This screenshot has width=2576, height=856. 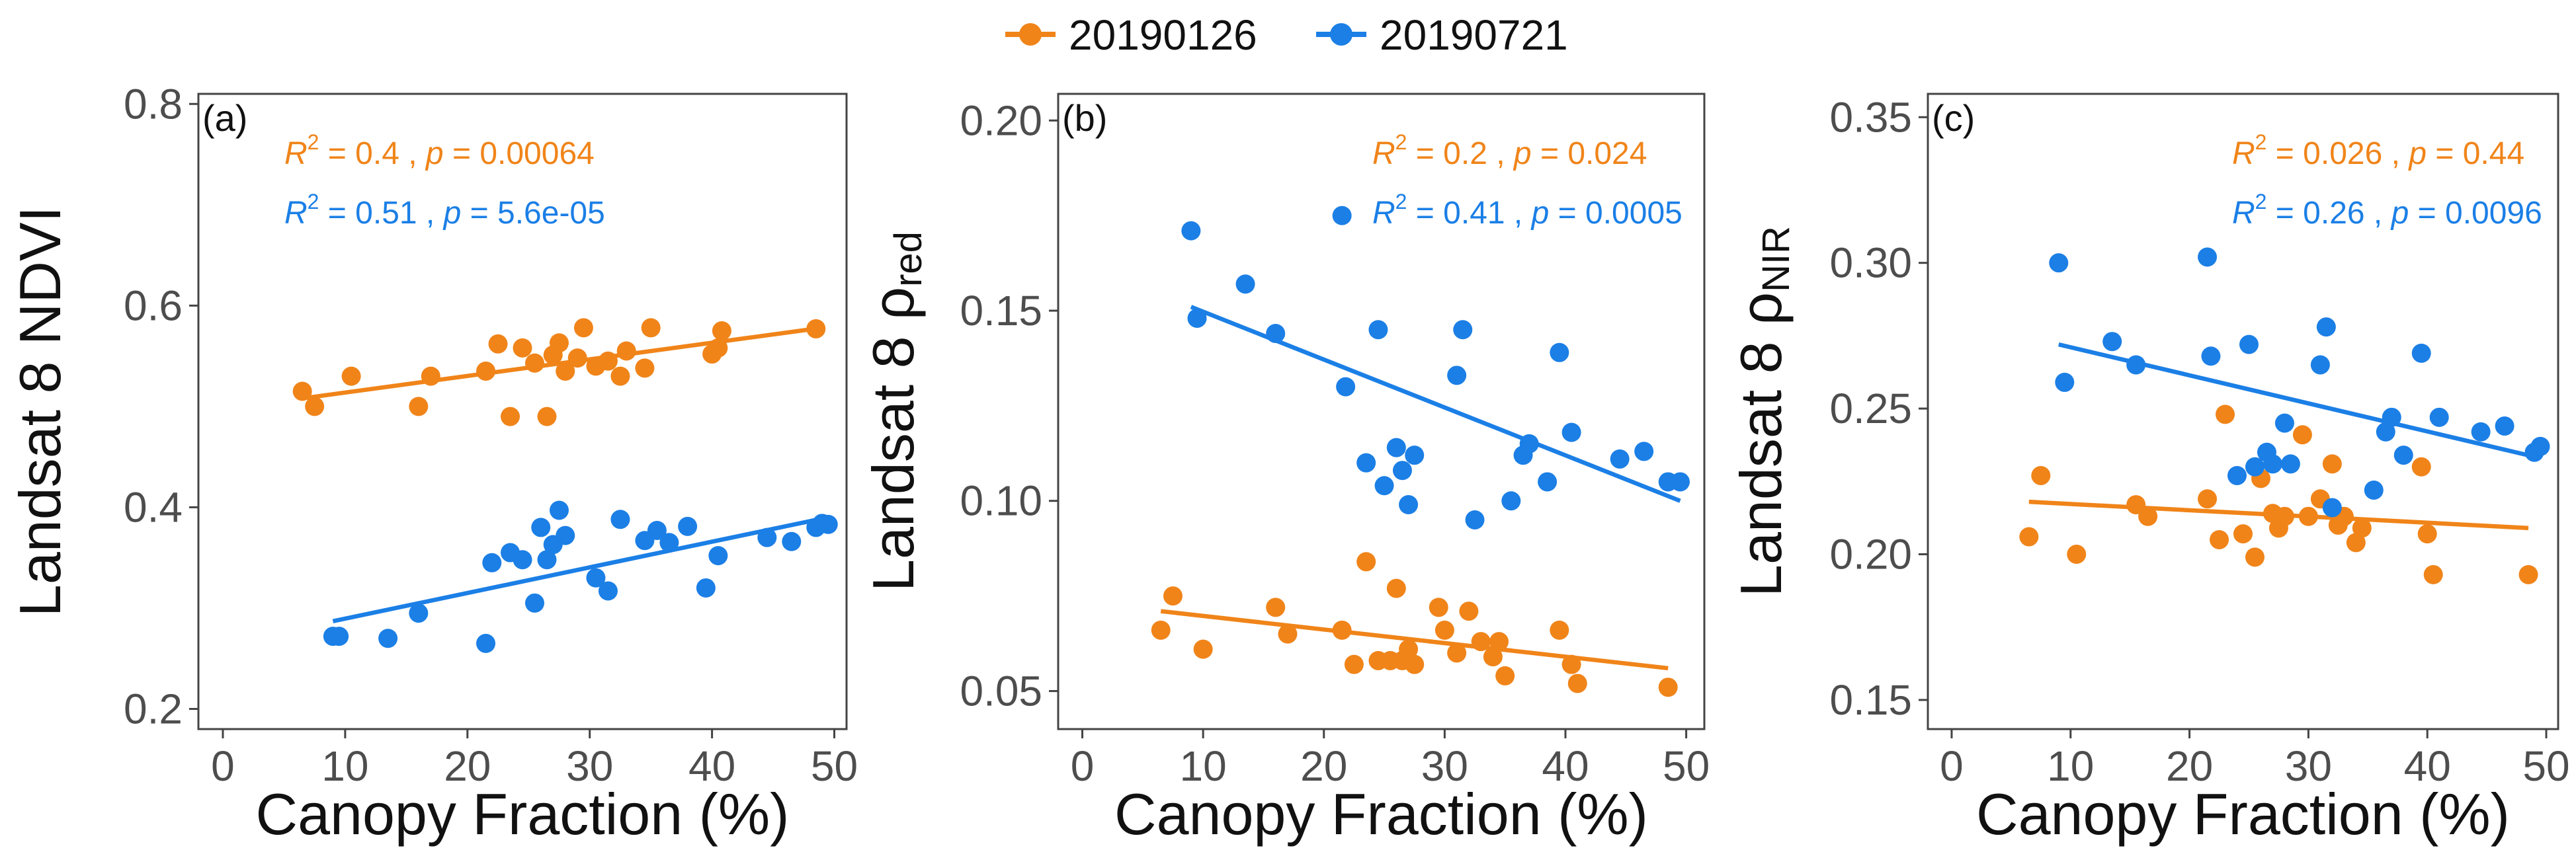 What do you see at coordinates (2278, 515) in the screenshot?
I see `fit-line-20190126-c` at bounding box center [2278, 515].